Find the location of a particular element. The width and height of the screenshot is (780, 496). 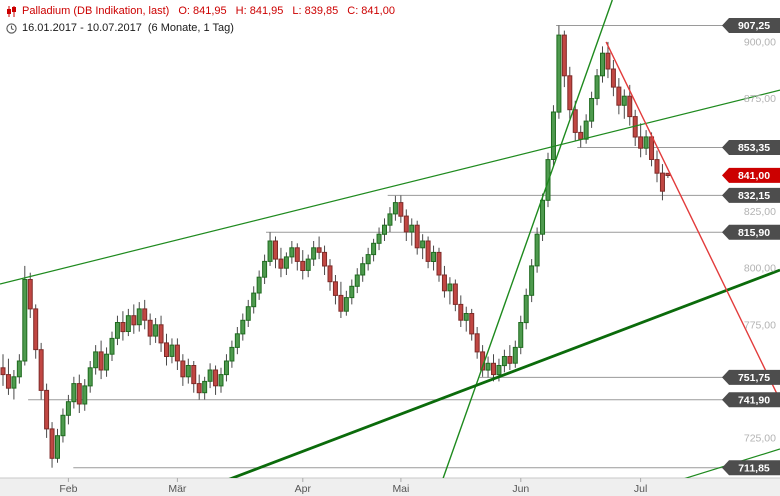

y-tick-label: 775,00 is located at coordinates (760, 325).